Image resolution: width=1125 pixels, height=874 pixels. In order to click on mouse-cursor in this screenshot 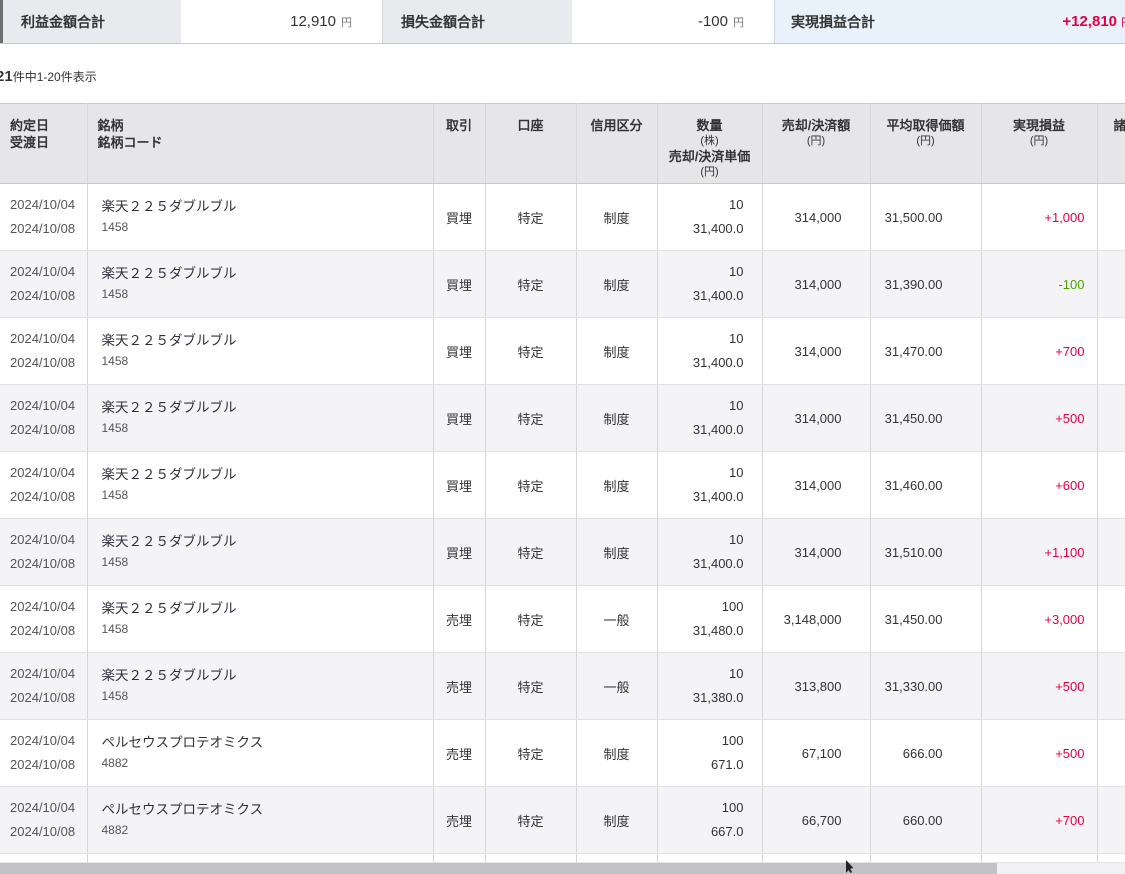, I will do `click(850, 866)`.